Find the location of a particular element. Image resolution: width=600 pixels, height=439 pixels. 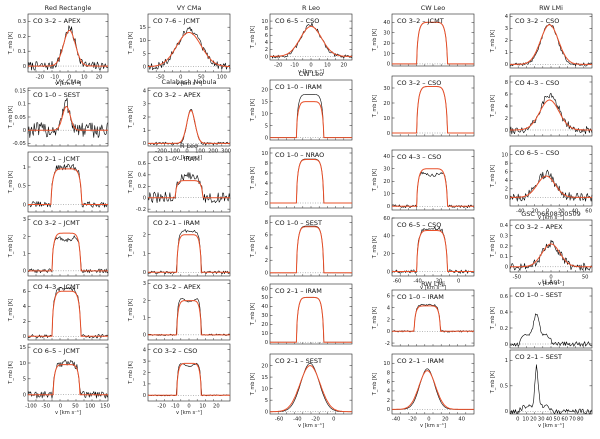

spectrum-panel: R Leo -0.2 0 0.2 0.4 0.6 T_mb [K] CO 1–0 – IRAM is located at coordinates (179, 177).